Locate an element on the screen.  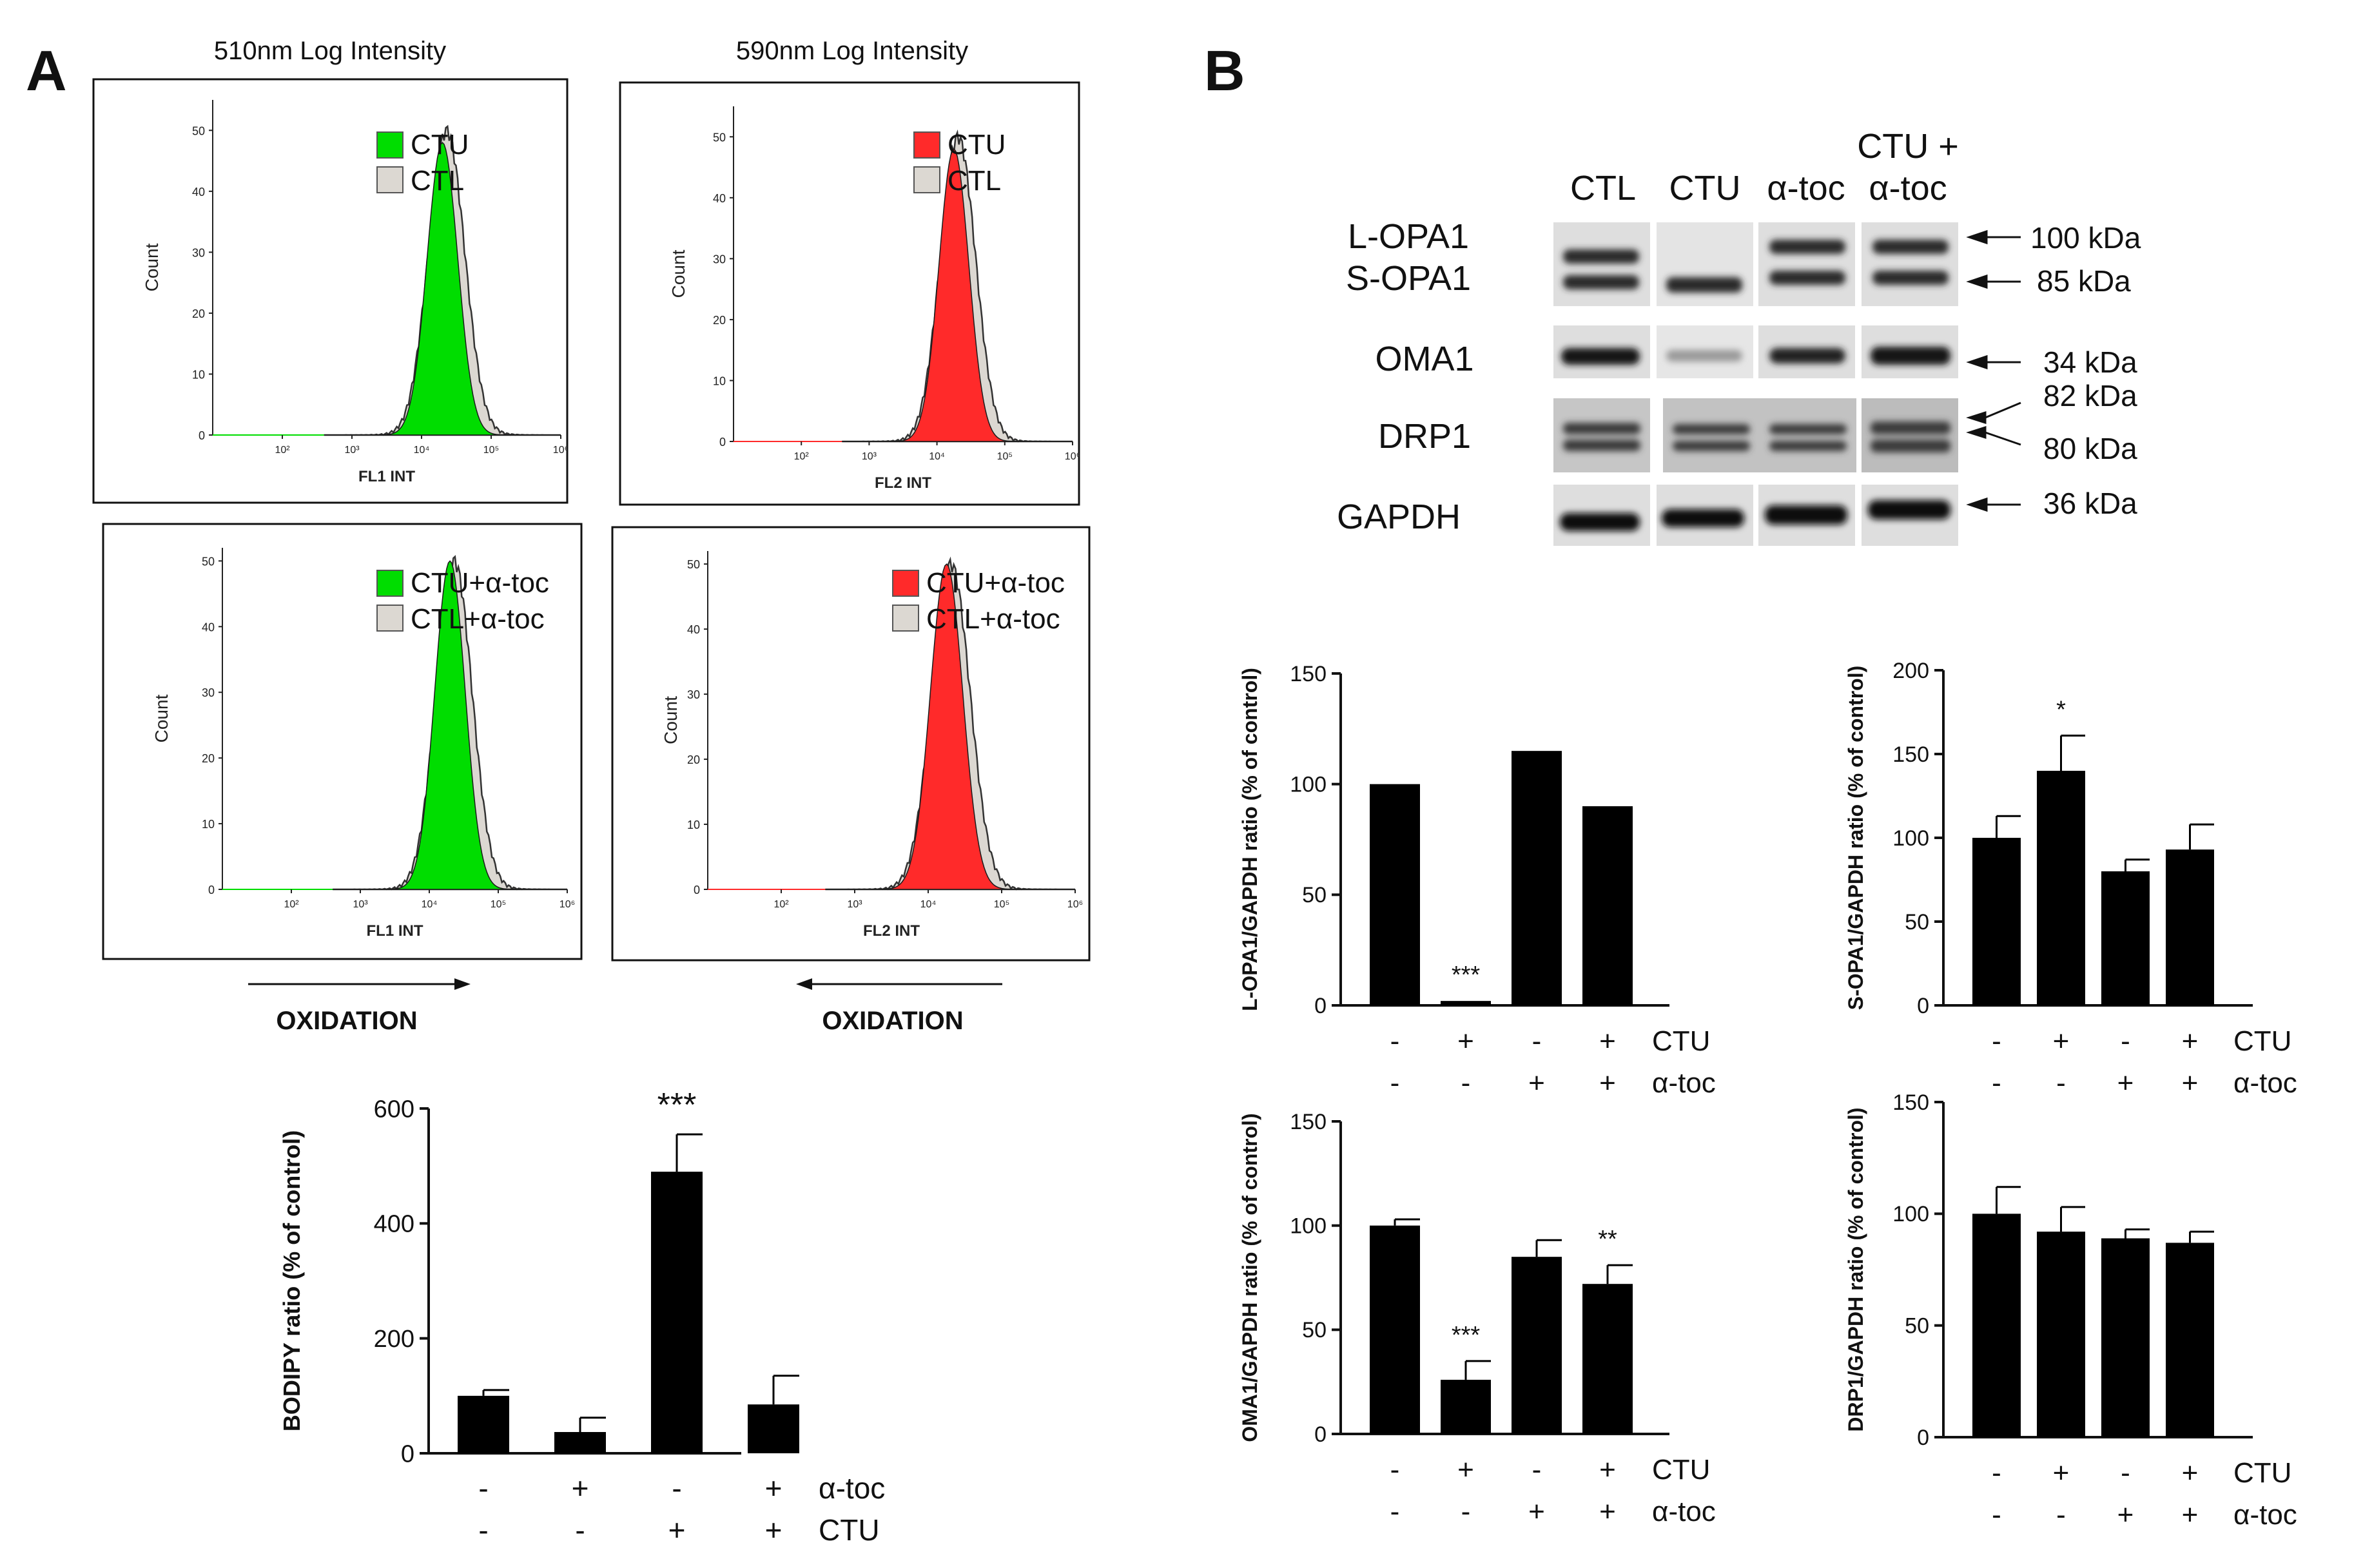
blot-strip-gapdh is located at coordinates (1755, 515).